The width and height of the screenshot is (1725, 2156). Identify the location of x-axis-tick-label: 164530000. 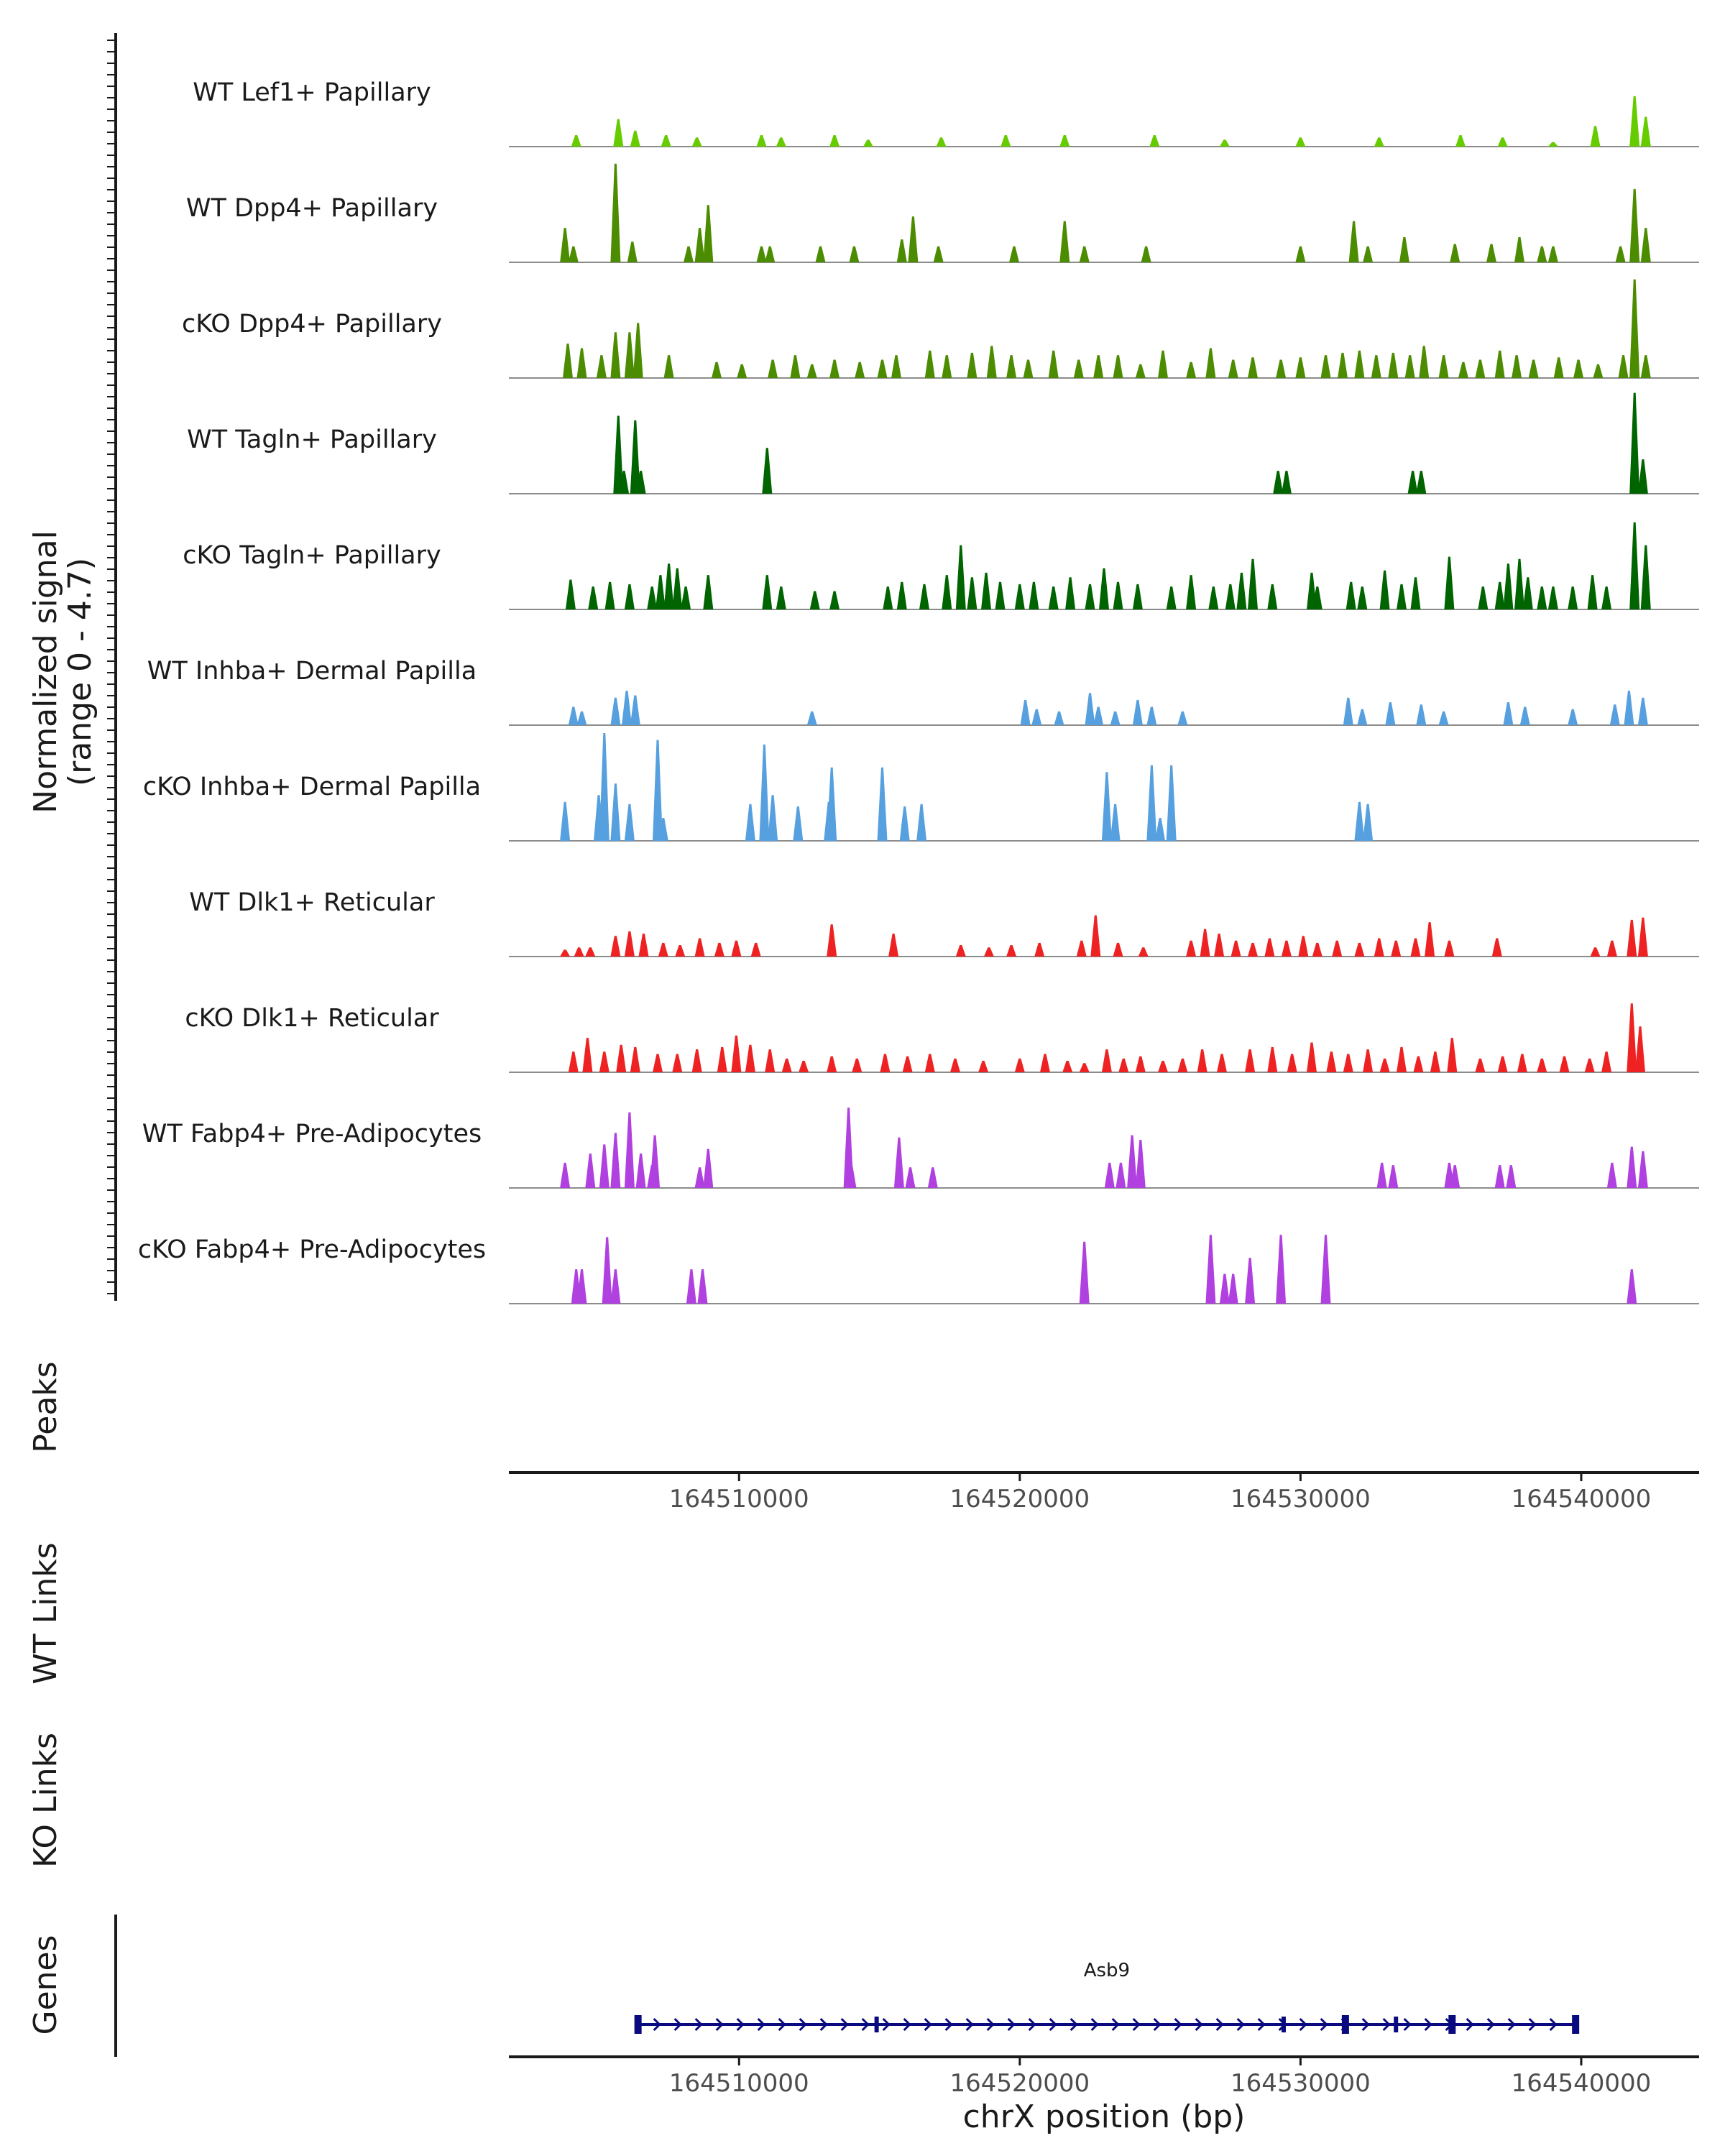
(1300, 1499).